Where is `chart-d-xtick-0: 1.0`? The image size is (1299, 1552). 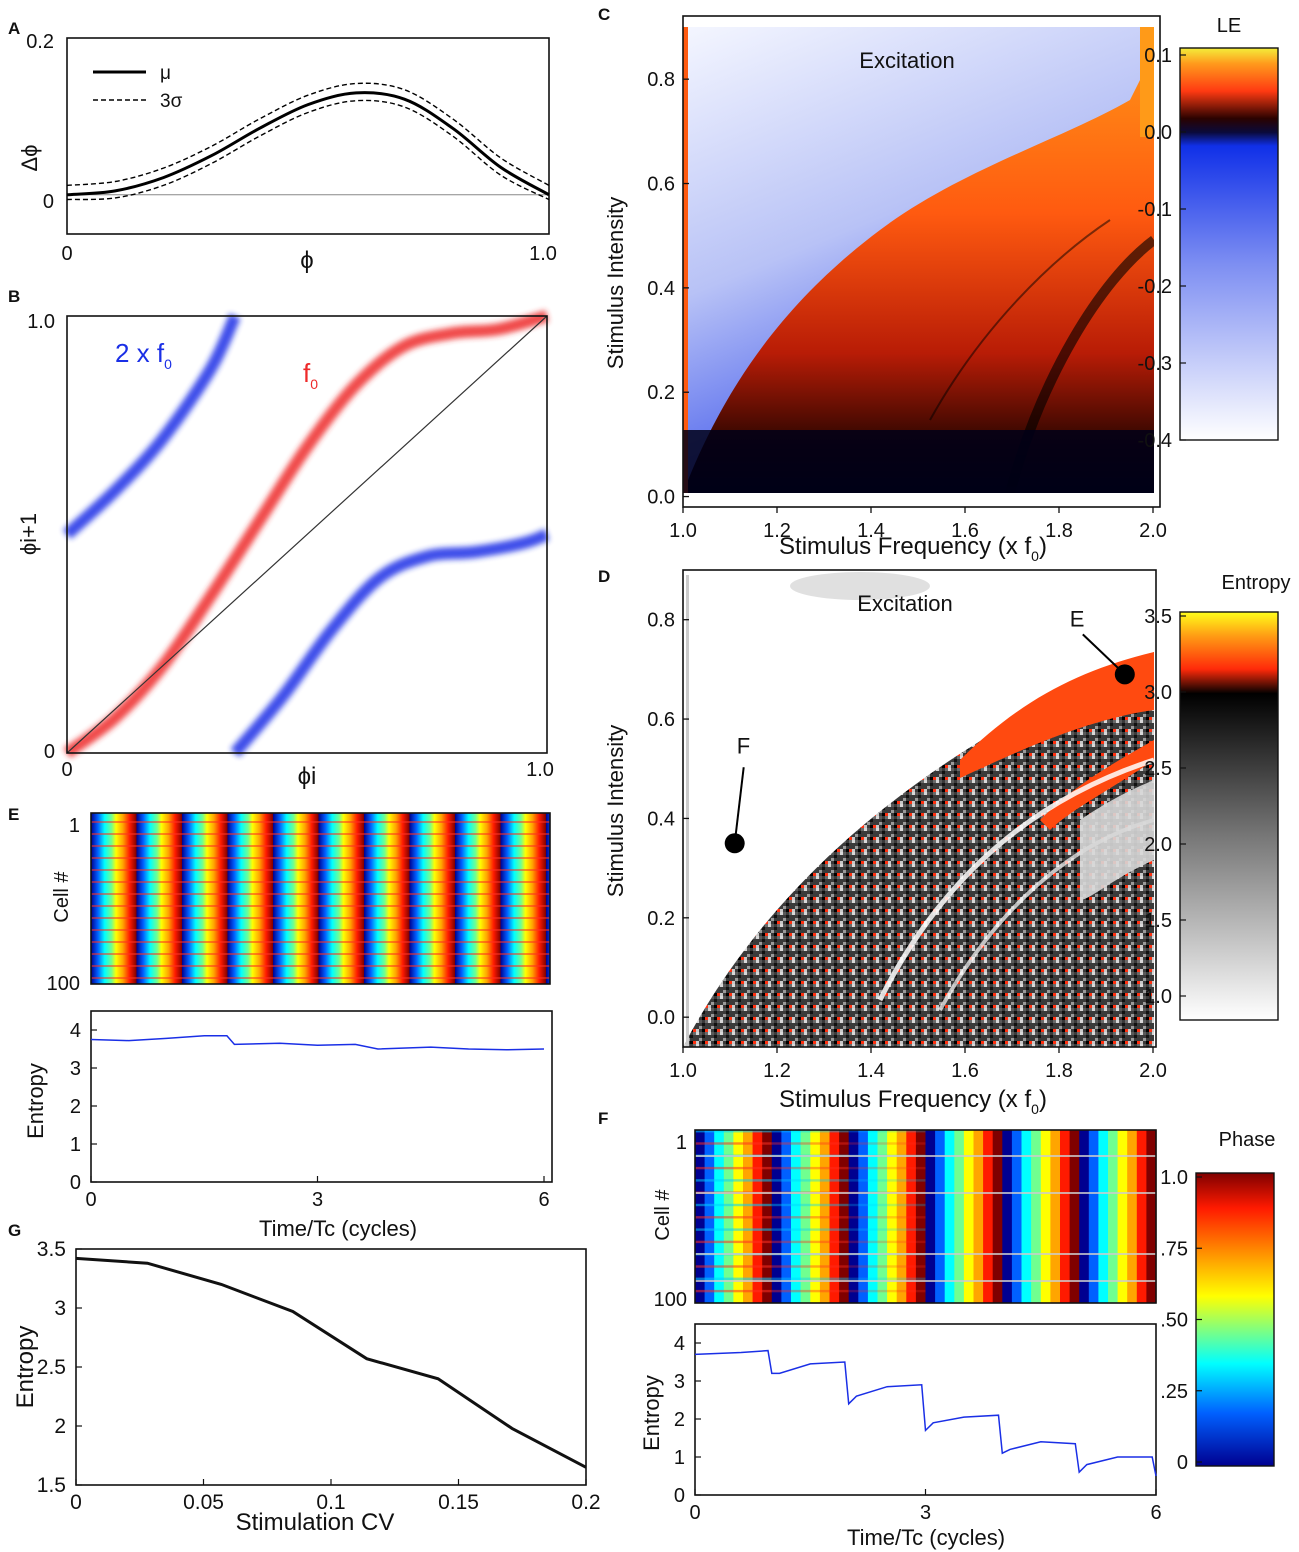
chart-d-xtick-0: 1.0 is located at coordinates (683, 1071).